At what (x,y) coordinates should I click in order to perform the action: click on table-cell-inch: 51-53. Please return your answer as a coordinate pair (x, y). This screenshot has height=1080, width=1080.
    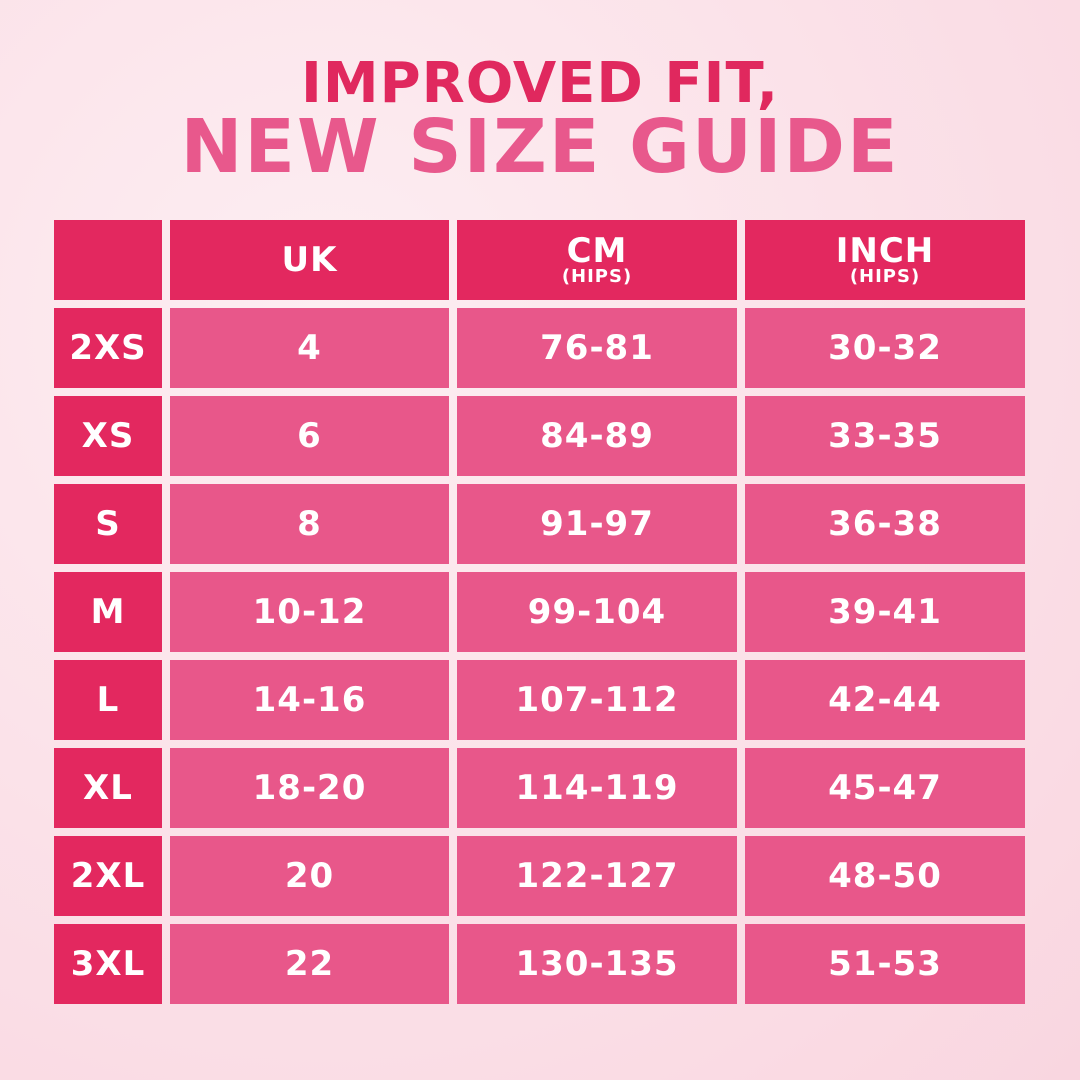
    Looking at the image, I should click on (885, 964).